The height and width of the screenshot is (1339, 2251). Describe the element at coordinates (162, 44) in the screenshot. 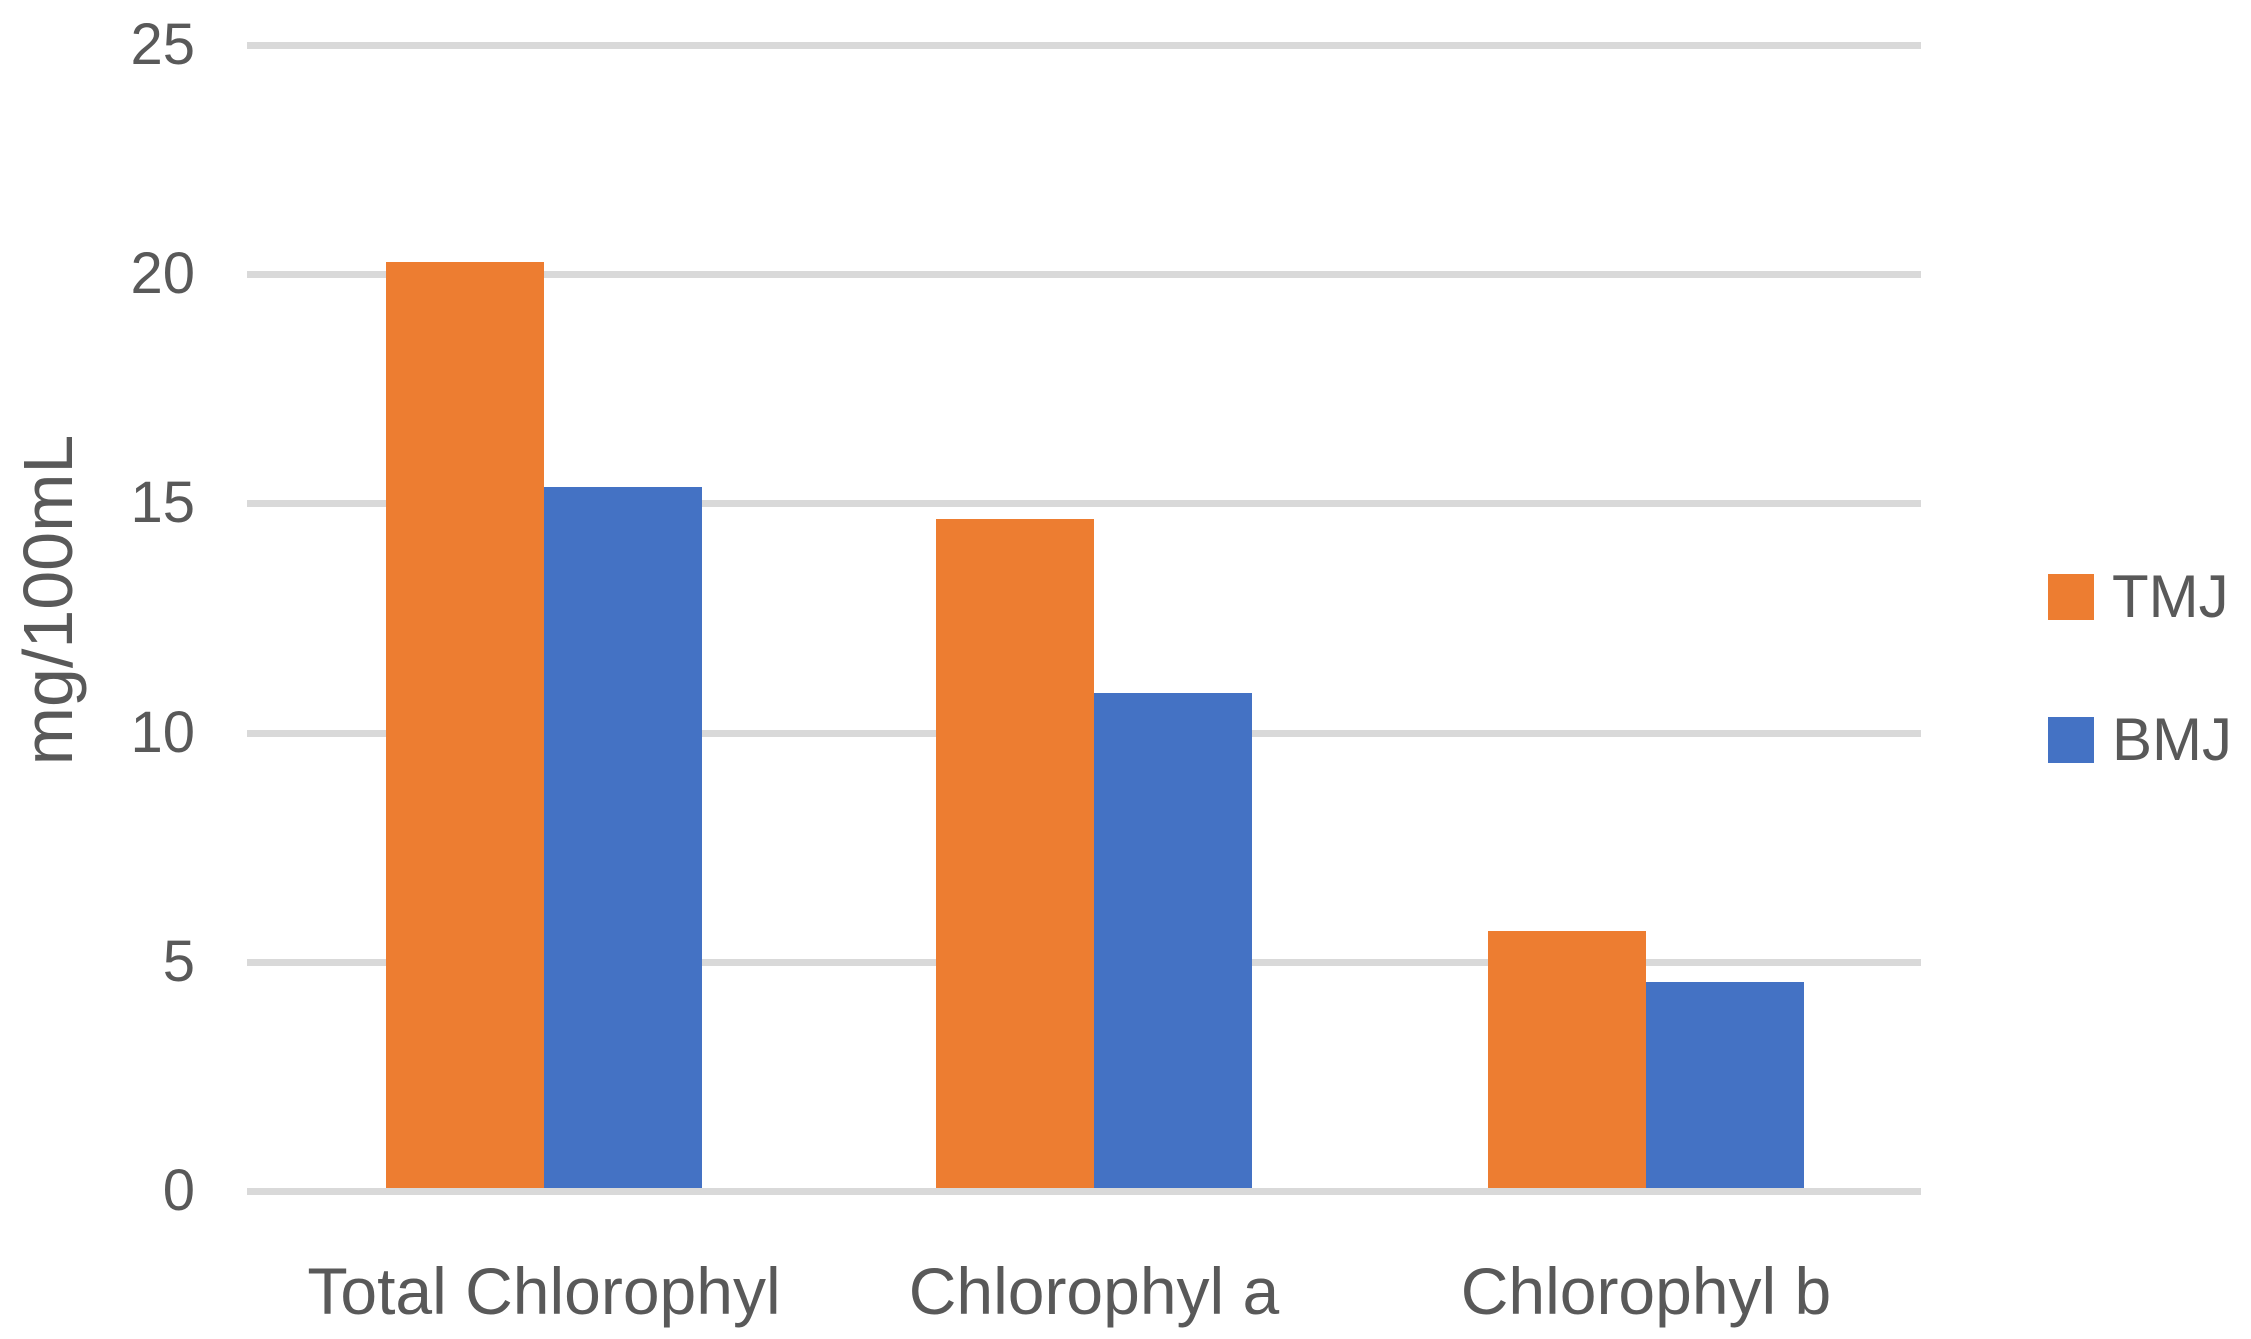

I see `y-tick-label: 25` at that location.